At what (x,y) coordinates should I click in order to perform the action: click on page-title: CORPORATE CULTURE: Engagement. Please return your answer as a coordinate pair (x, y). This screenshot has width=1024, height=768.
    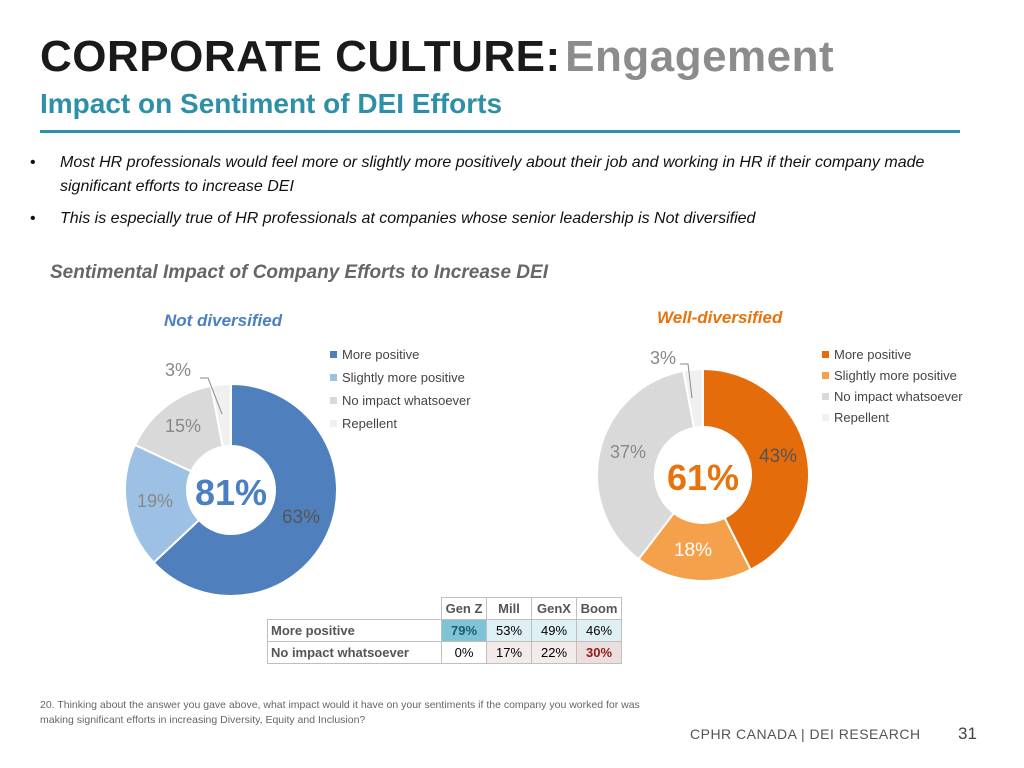
    Looking at the image, I should click on (437, 57).